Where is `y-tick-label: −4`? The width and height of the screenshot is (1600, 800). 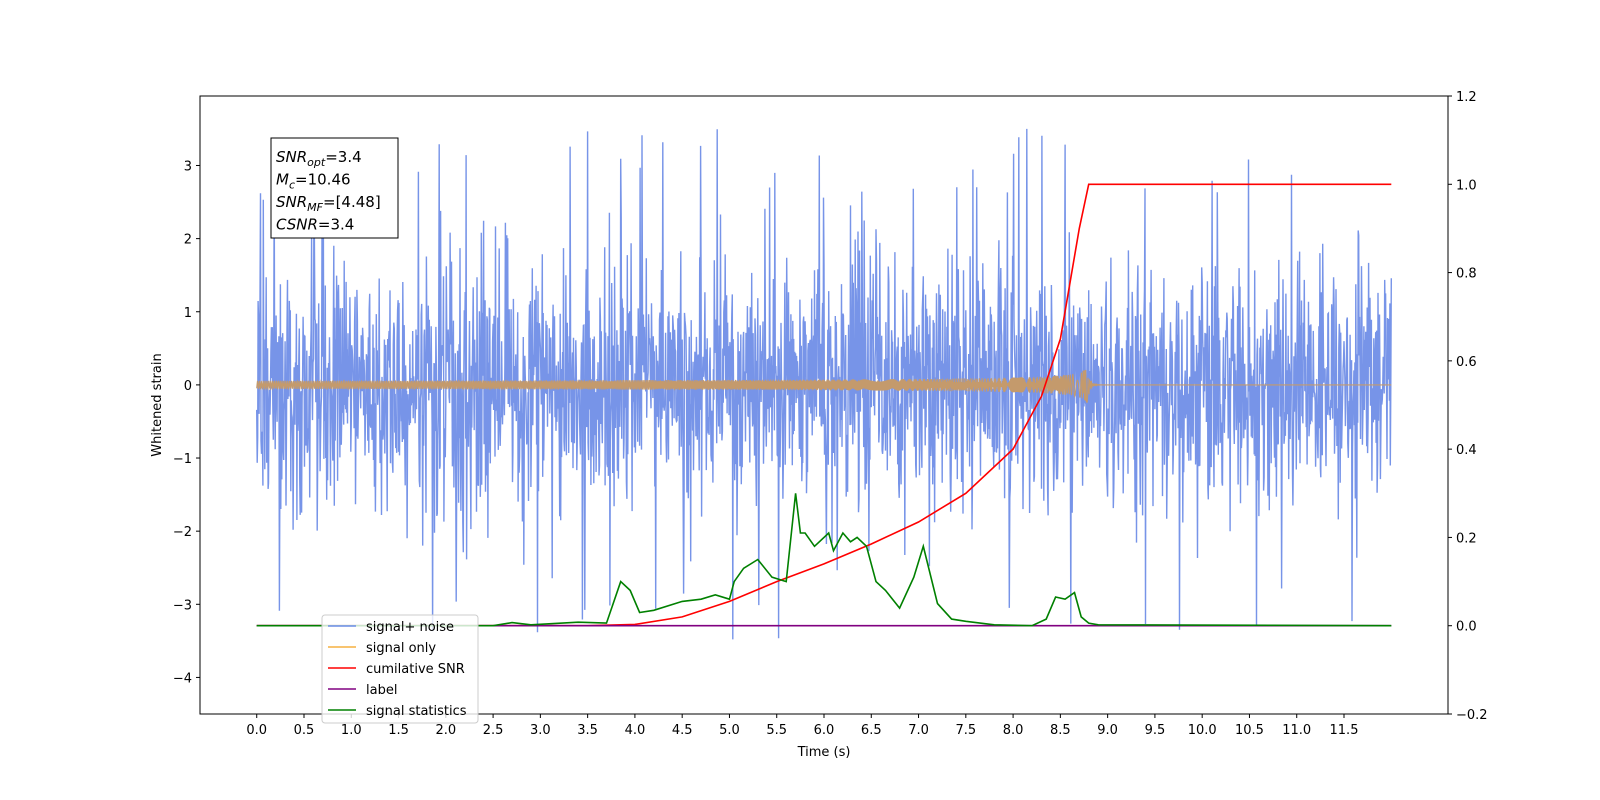 y-tick-label: −4 is located at coordinates (182, 678).